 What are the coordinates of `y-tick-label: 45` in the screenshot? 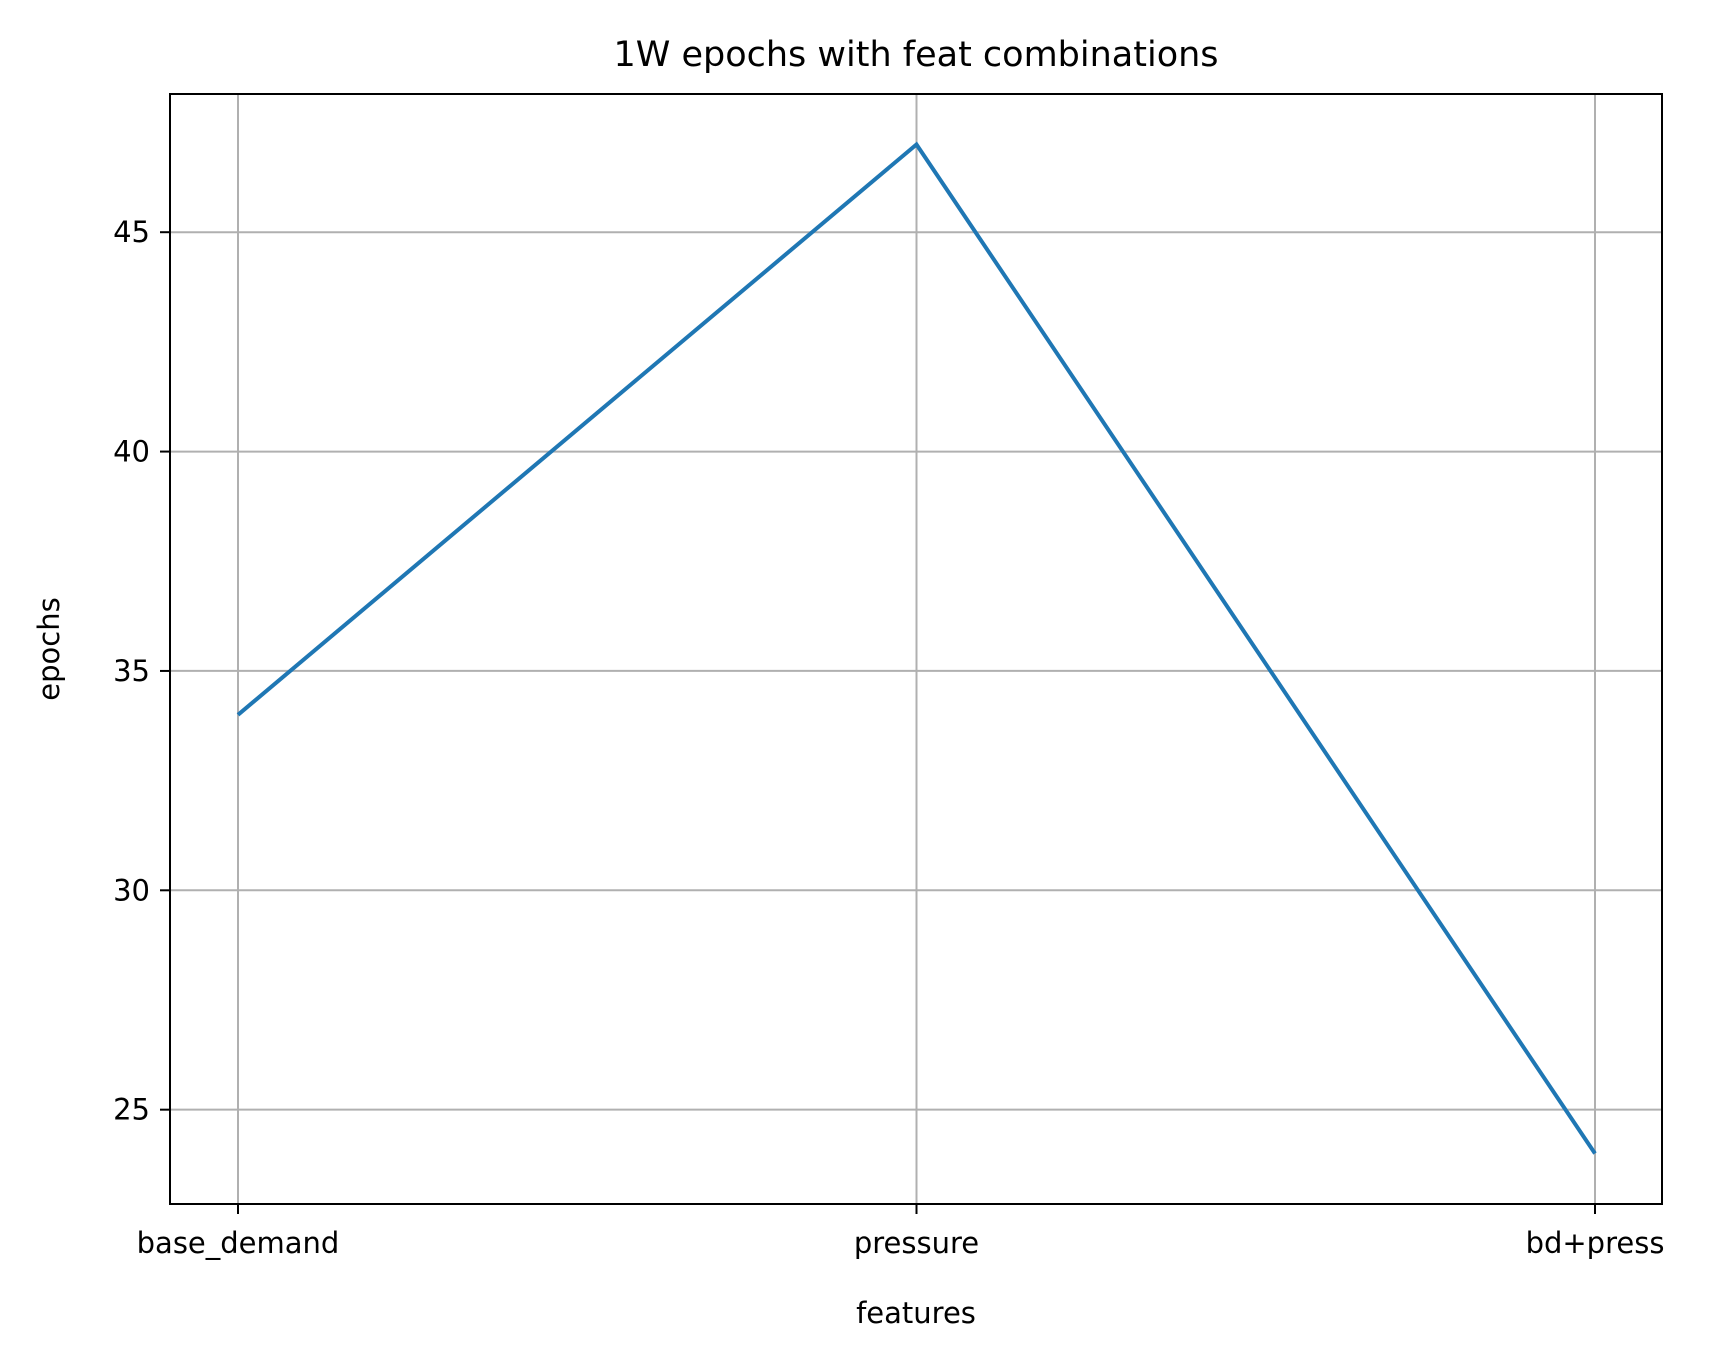 It's located at (131, 232).